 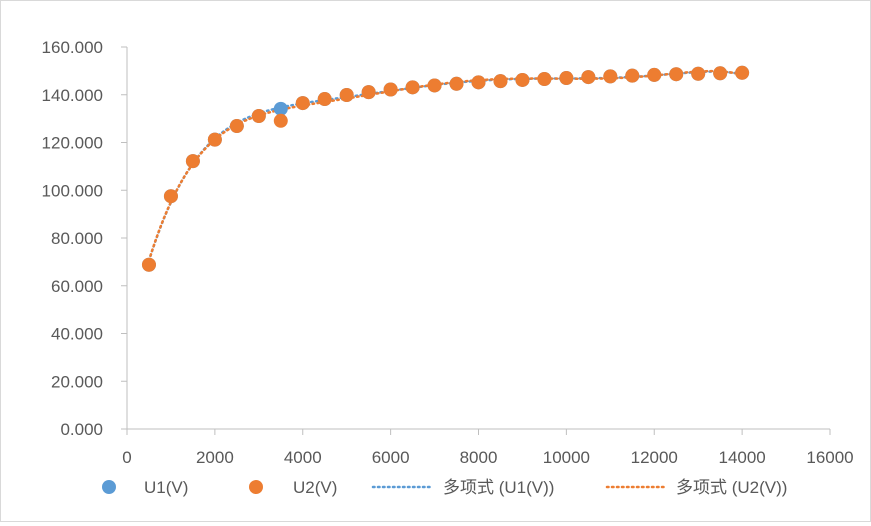 What do you see at coordinates (77, 334) in the screenshot?
I see `y-tick-label: 40.000` at bounding box center [77, 334].